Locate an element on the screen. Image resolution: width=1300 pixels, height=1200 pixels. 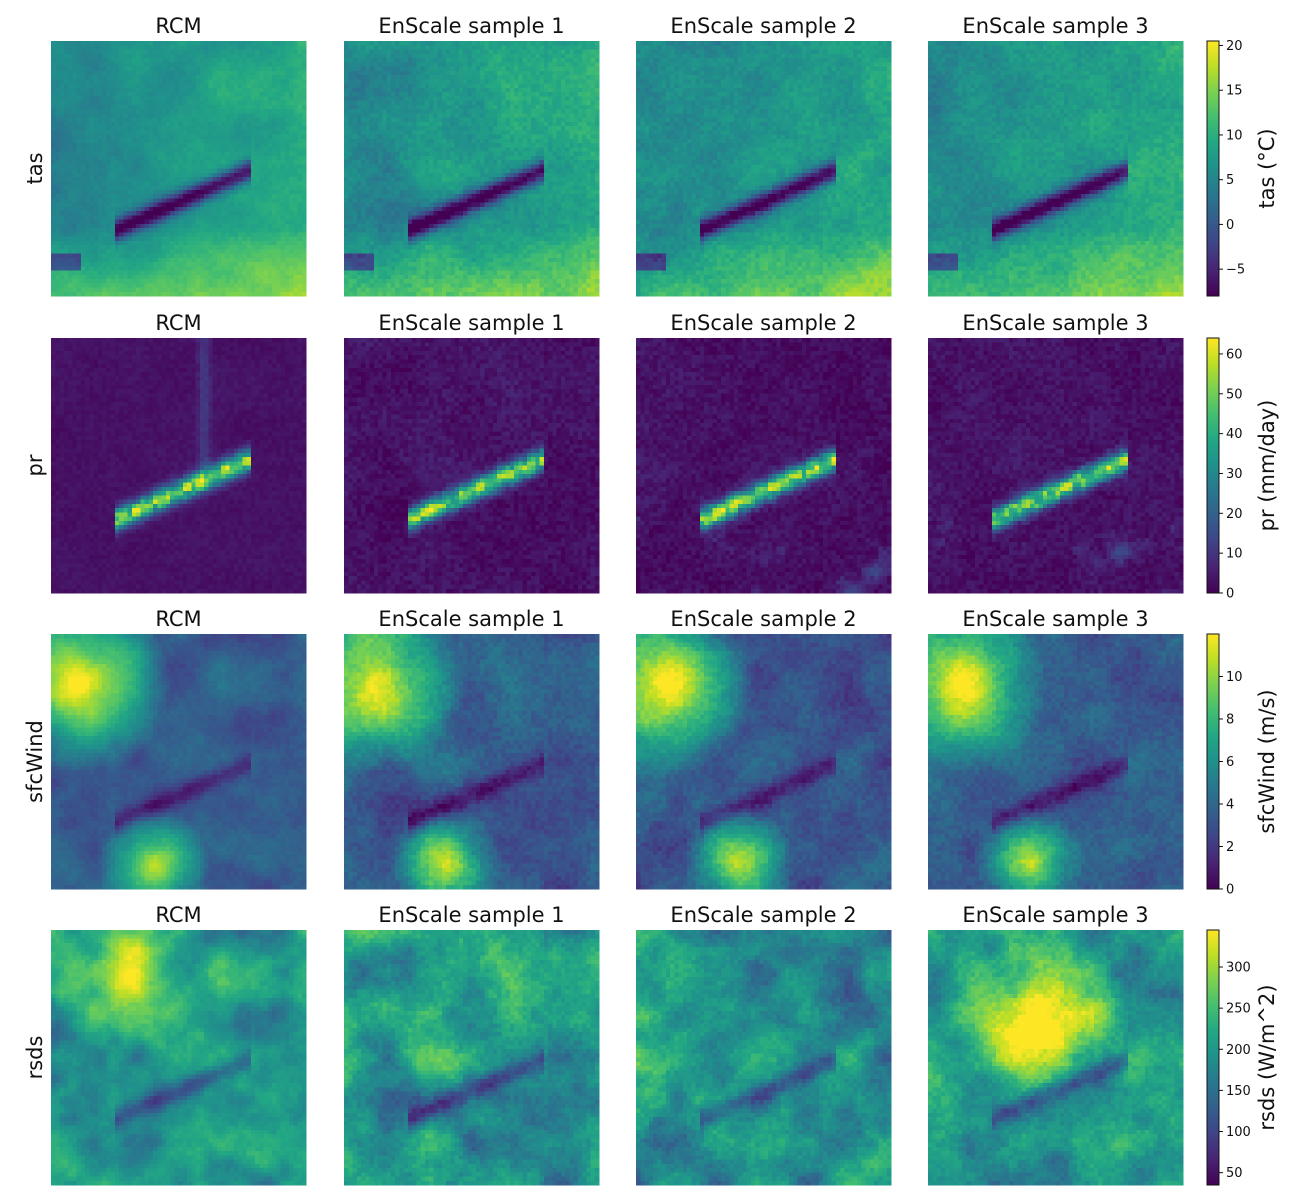
colorbar-label-tas: tas (°C) is located at coordinates (1267, 168).